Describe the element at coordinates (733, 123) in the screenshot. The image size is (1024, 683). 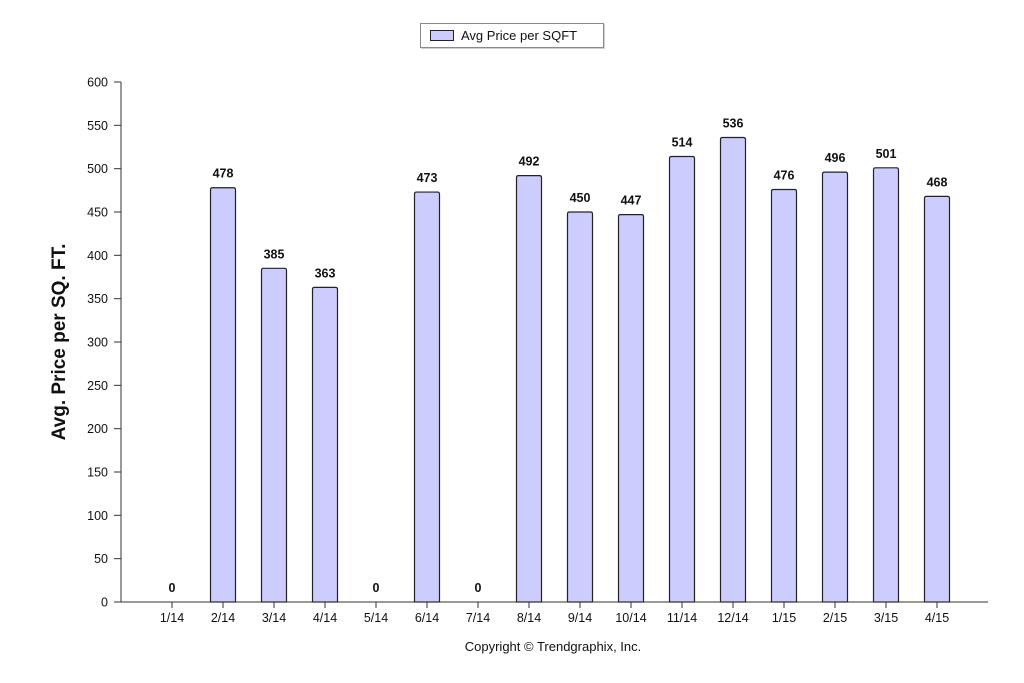
I see `value-label: 536` at that location.